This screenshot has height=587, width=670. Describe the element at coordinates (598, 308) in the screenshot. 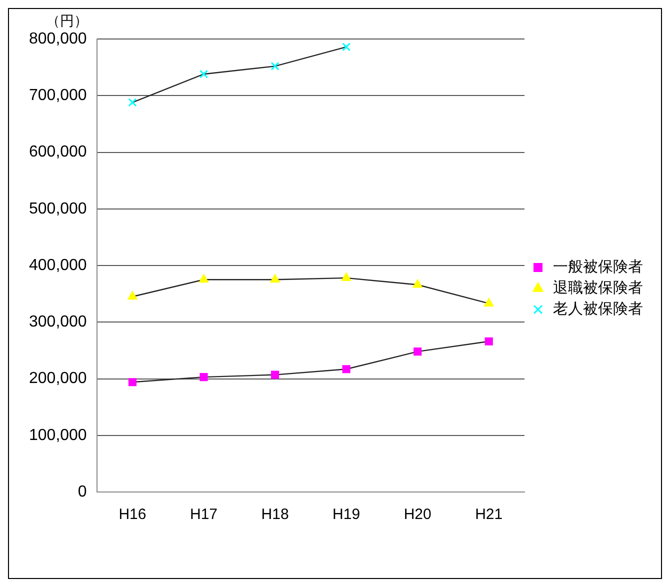

I see `legend-label: 老人被保険者` at that location.